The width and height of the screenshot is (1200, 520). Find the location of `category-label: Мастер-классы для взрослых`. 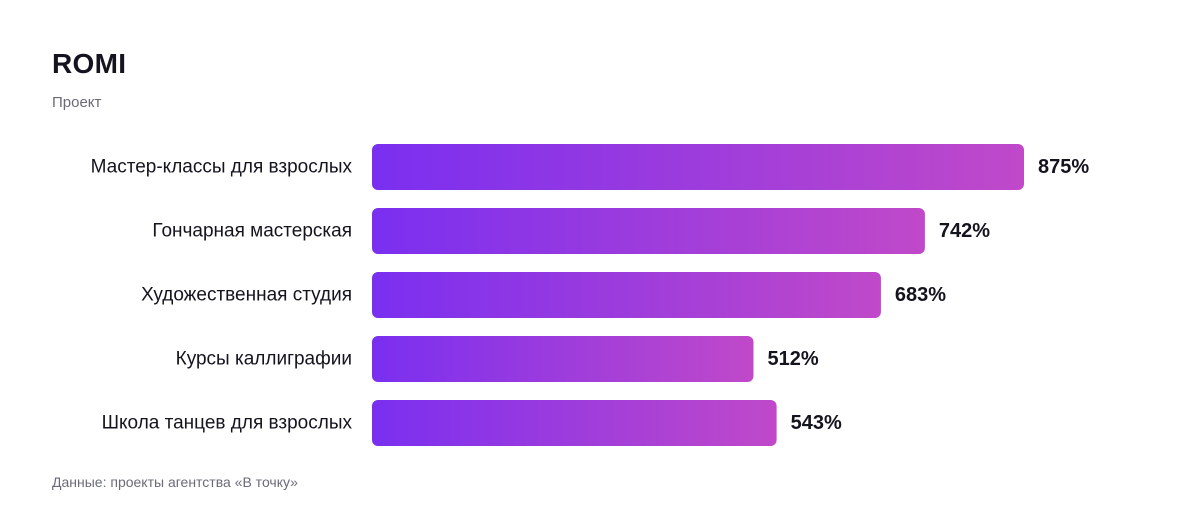

category-label: Мастер-классы для взрослых is located at coordinates (222, 167).